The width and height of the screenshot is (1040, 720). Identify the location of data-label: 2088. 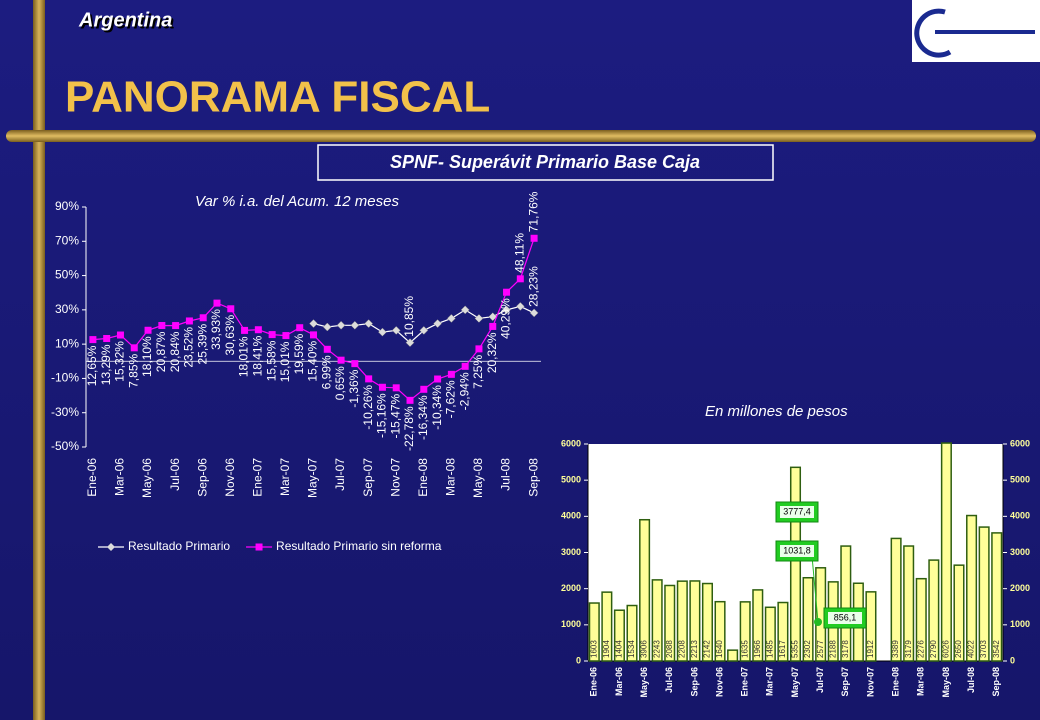
(669, 649).